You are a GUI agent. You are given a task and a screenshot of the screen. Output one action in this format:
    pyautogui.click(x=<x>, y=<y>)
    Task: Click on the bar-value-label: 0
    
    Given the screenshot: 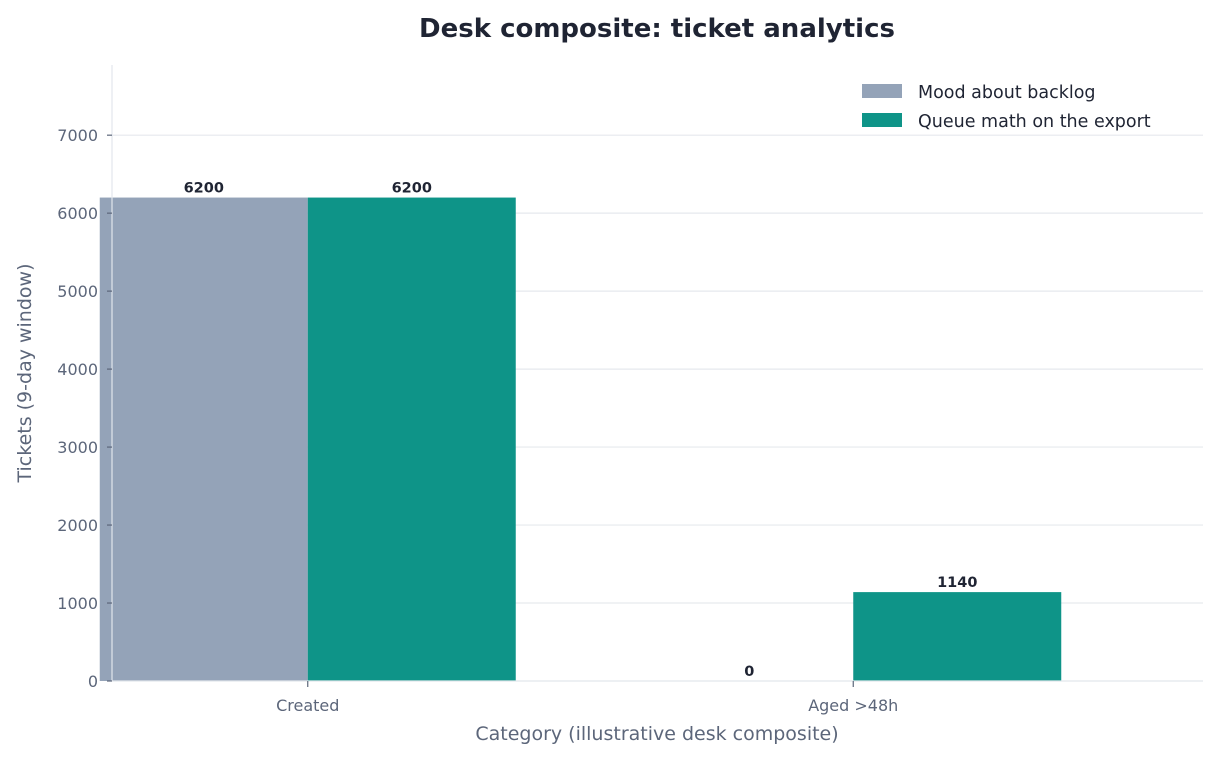 What is the action you would take?
    pyautogui.click(x=749, y=672)
    